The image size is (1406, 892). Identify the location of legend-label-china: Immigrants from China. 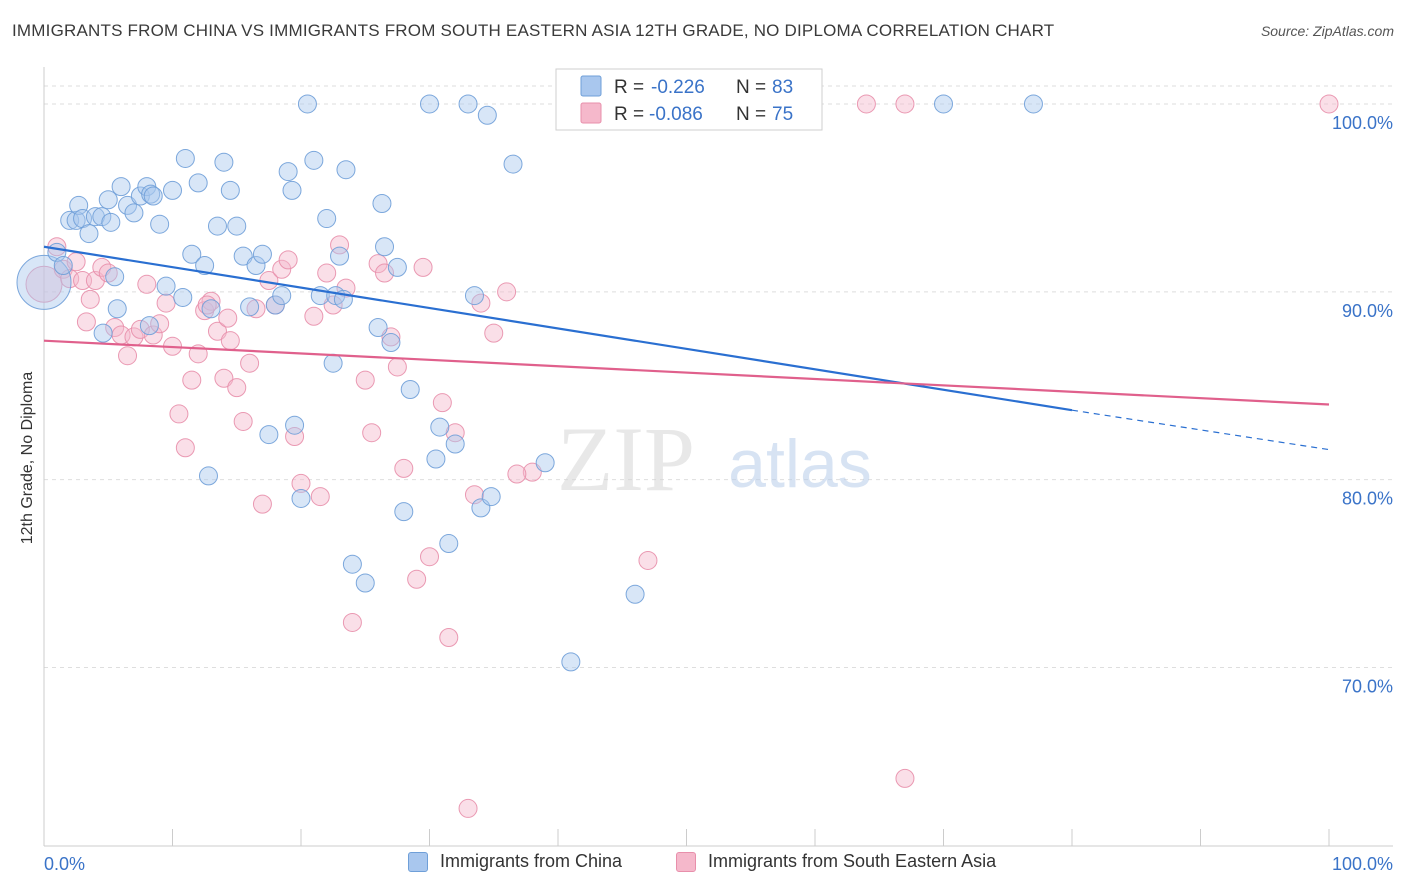
(531, 861).